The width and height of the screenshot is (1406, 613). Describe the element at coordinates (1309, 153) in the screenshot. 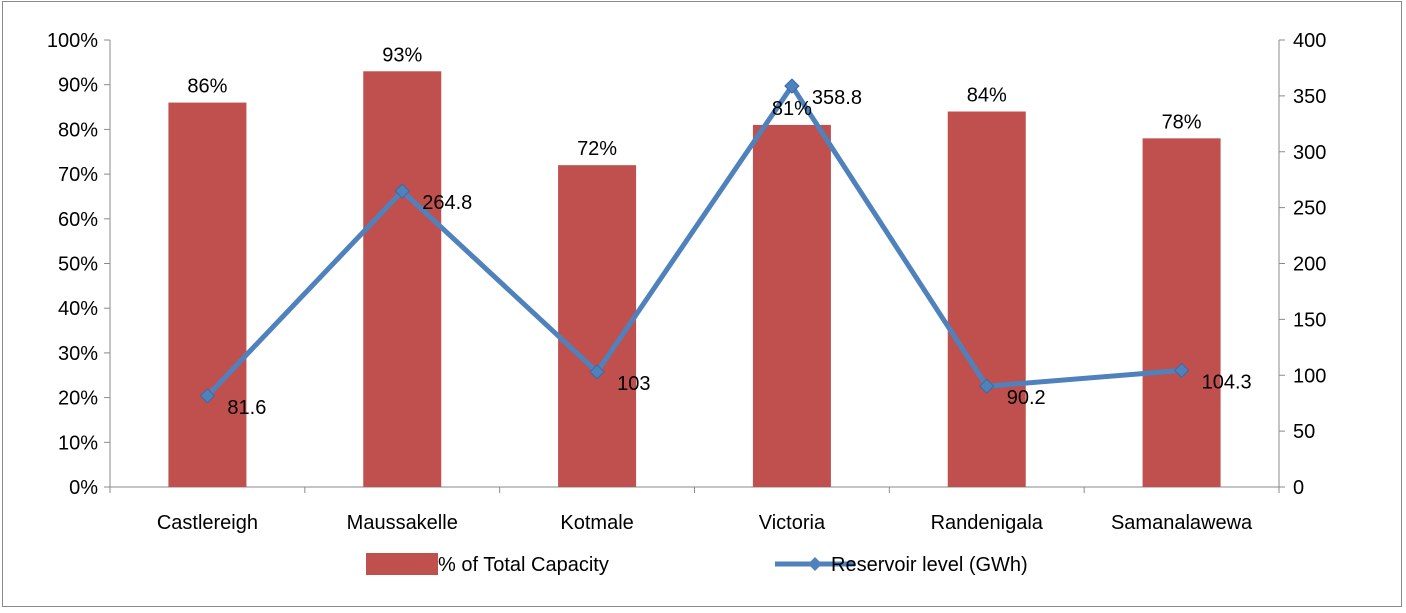

I see `right-tick-label: 300` at that location.